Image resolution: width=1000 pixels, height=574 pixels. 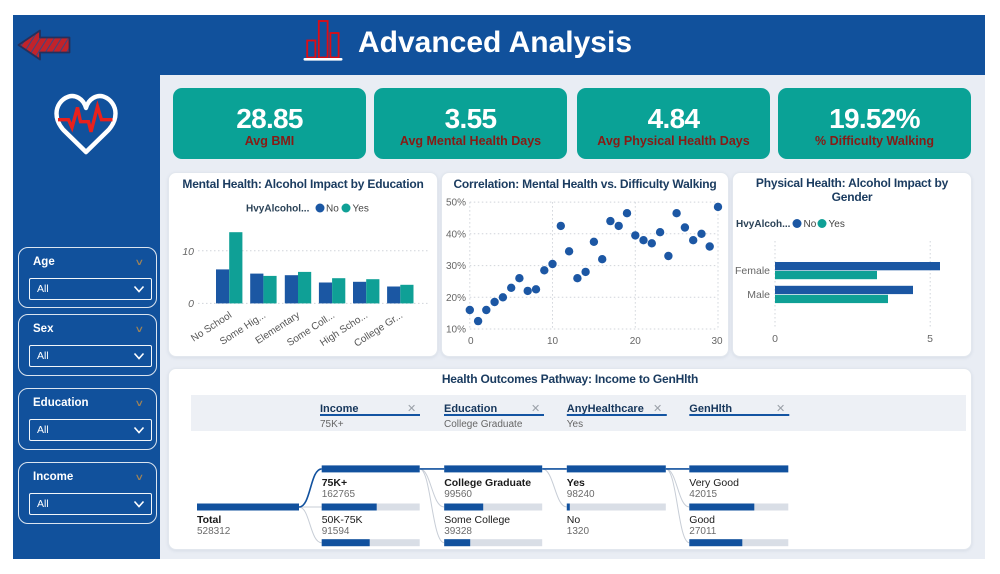 I want to click on svg-text: Some College, so click(x=477, y=520).